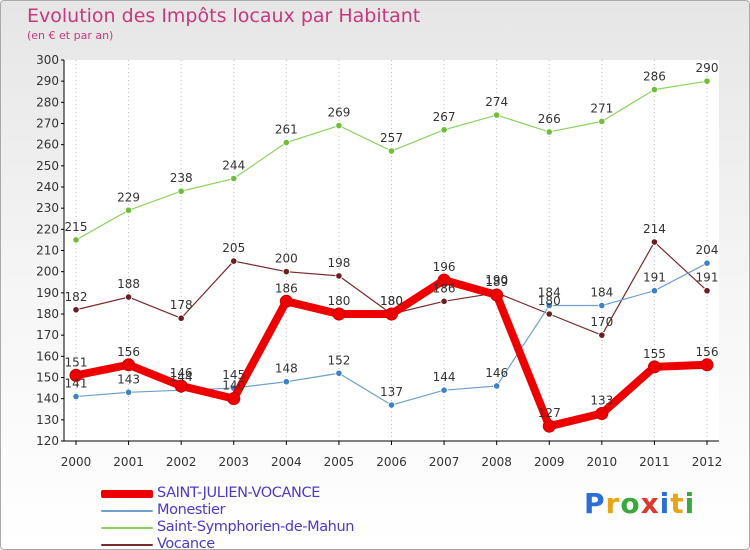 This screenshot has height=550, width=750. I want to click on point-vocance-2005, so click(339, 276).